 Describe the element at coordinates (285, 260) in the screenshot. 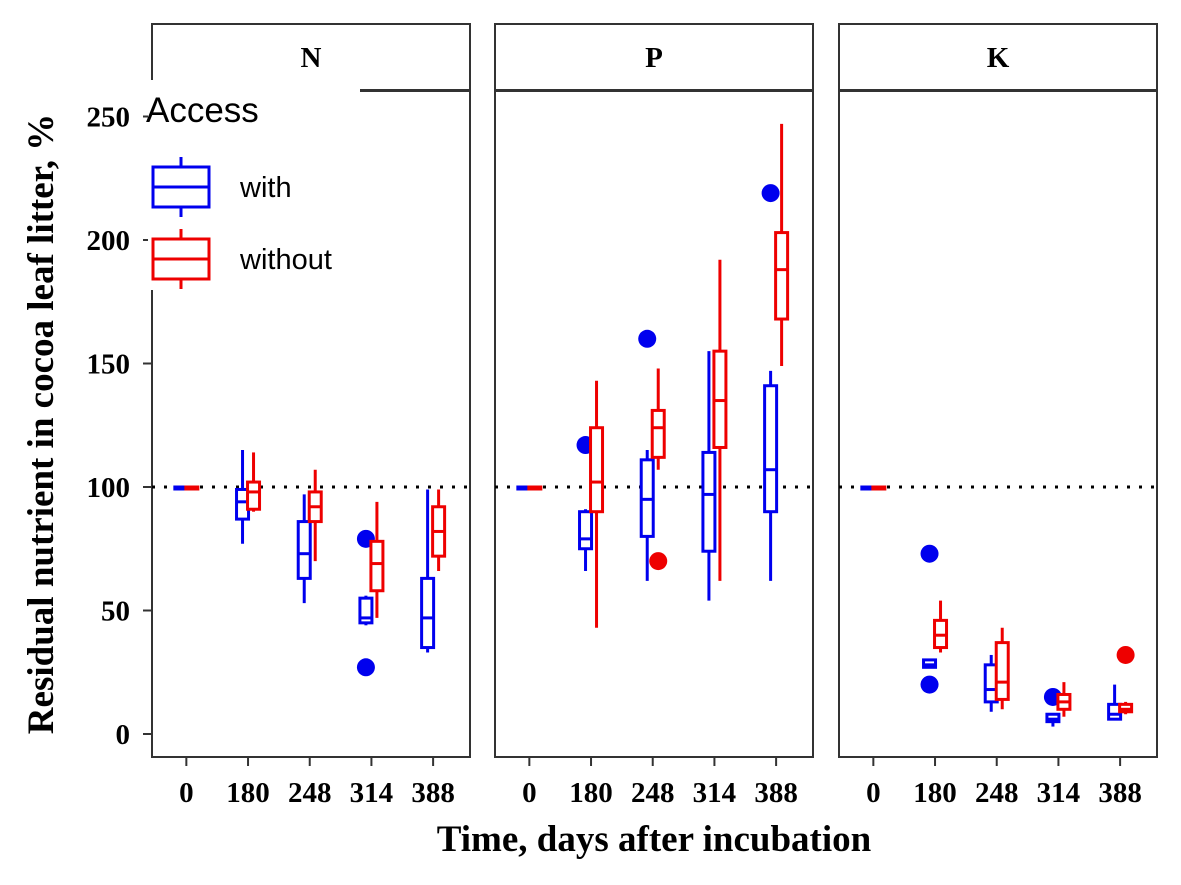

I see `legend-label-without: without` at that location.